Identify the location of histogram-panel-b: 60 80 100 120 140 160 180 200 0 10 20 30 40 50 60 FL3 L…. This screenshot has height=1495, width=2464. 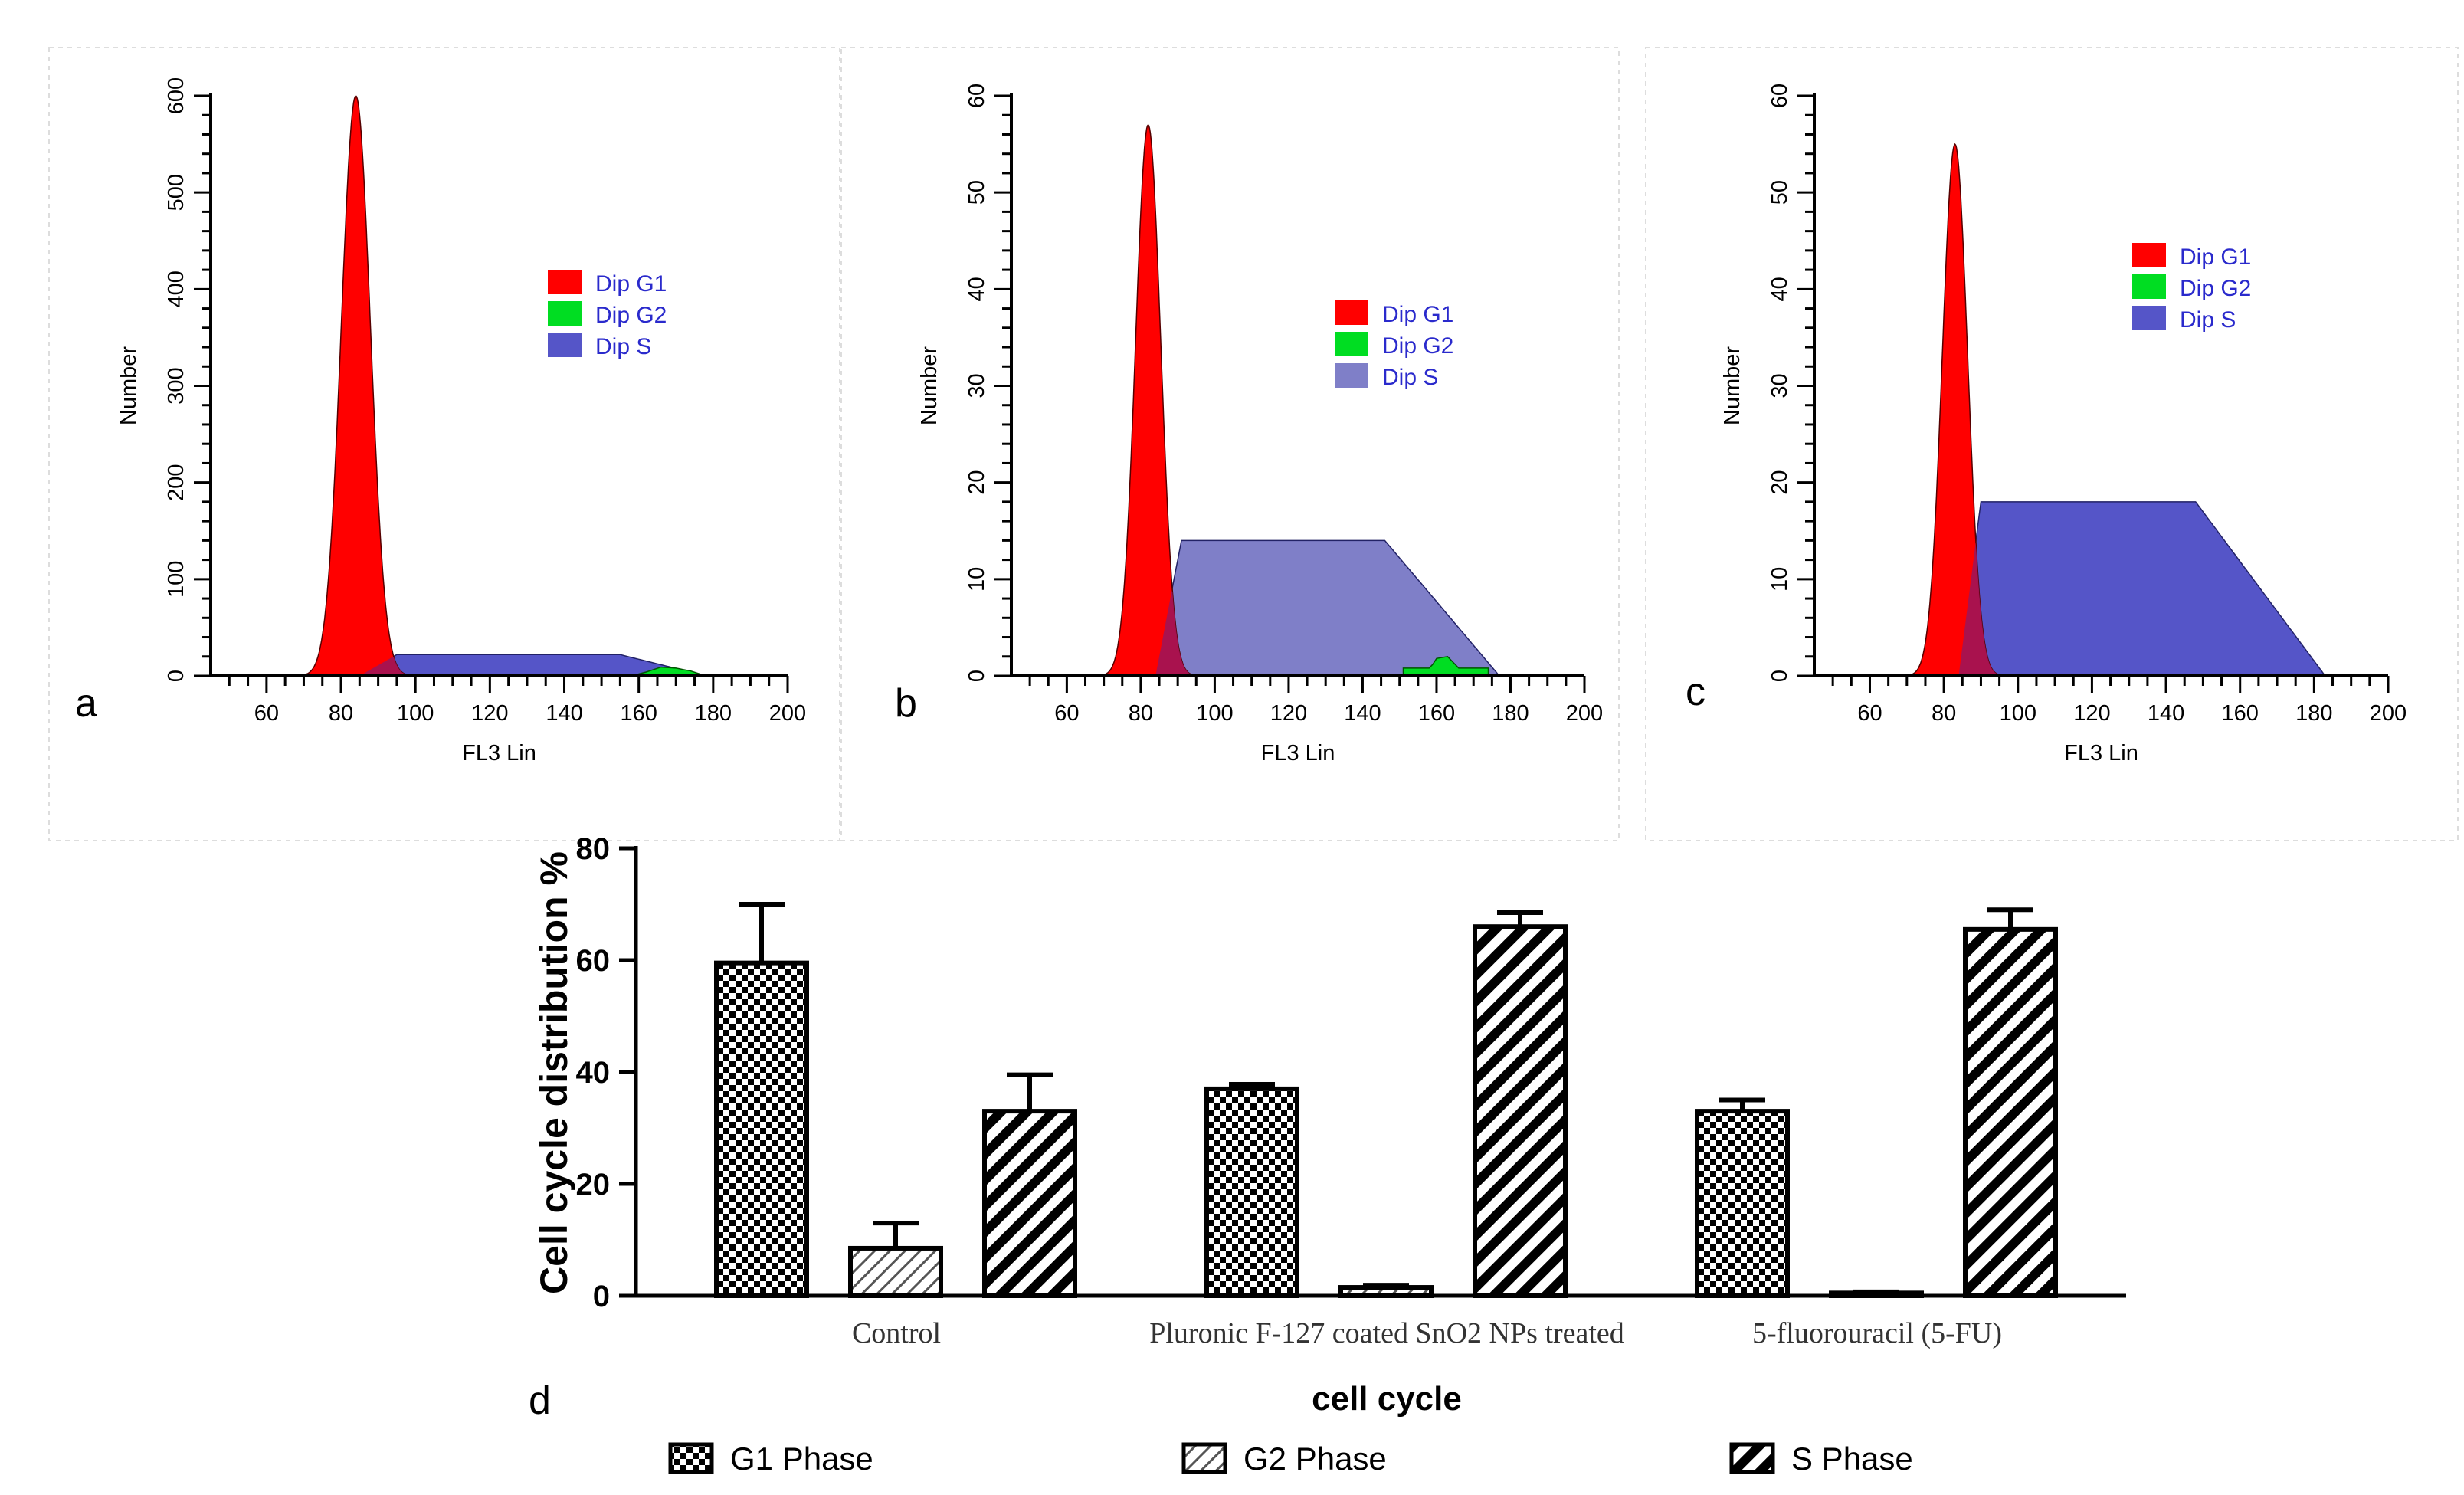
(1260, 425).